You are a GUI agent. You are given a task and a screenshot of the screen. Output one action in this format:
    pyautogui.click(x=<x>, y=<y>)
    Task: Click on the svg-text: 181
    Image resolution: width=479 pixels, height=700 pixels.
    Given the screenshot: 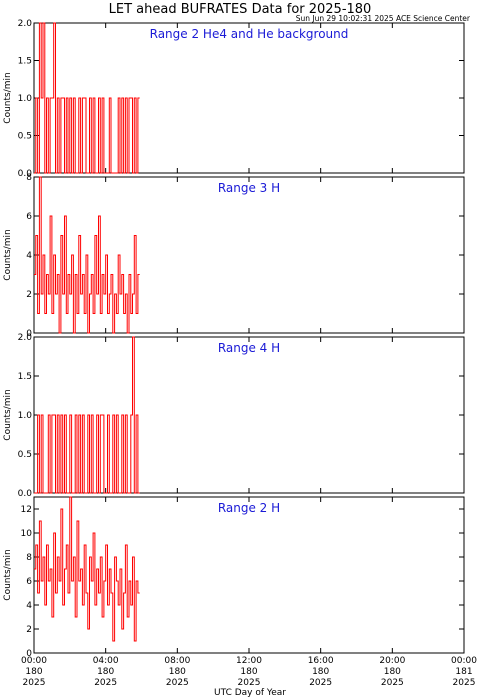 What is the action you would take?
    pyautogui.click(x=463, y=672)
    